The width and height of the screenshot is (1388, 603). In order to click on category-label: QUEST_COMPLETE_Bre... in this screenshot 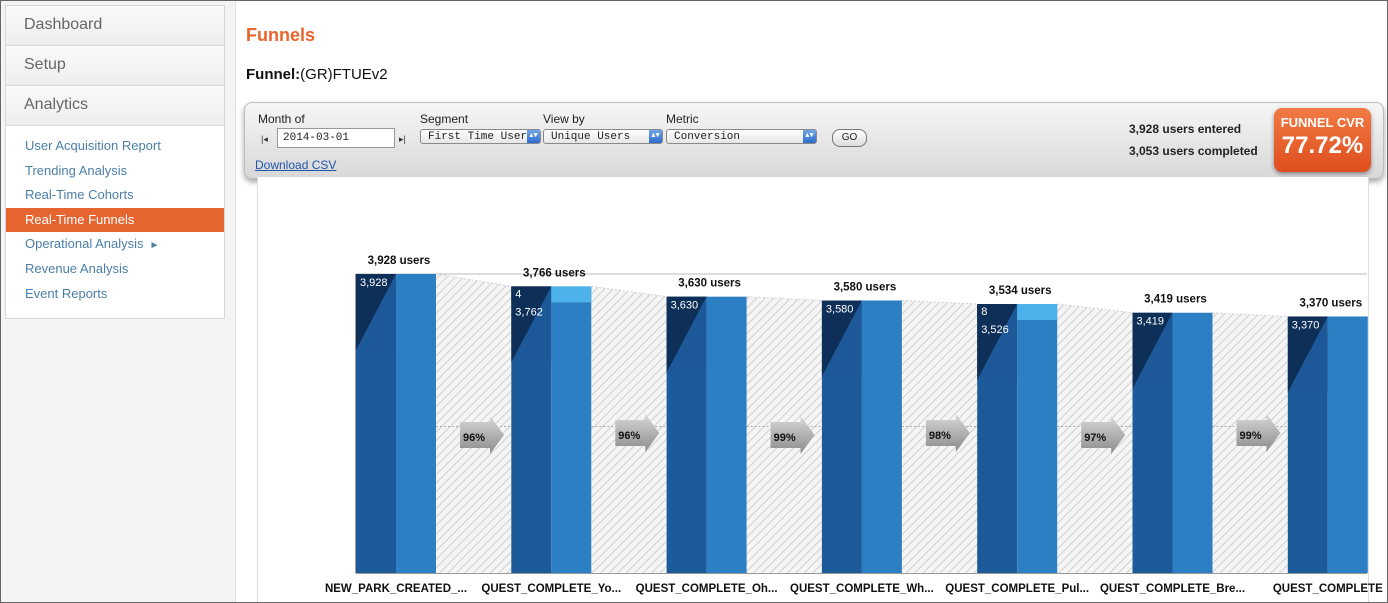, I will do `click(1172, 589)`.